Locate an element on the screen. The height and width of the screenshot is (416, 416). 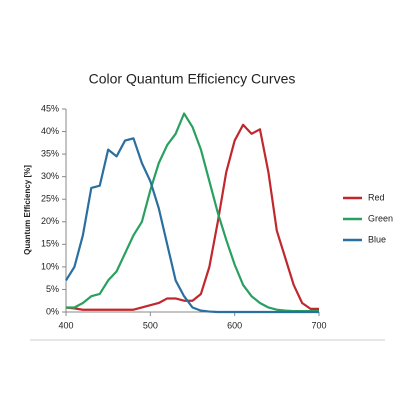
x-tick-label: 600 is located at coordinates (234, 325).